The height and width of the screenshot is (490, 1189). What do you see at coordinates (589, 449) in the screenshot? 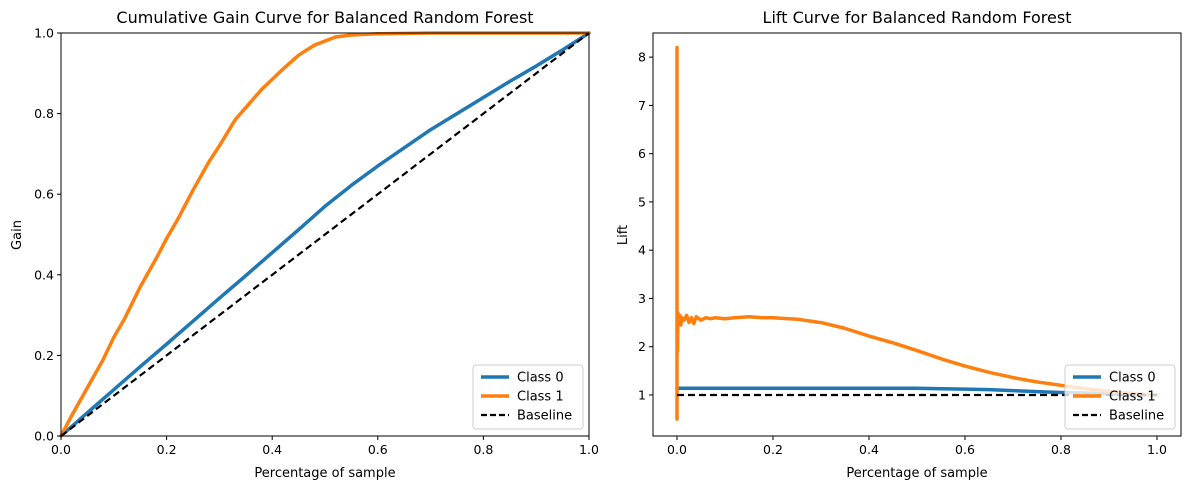
I see `gain-xtick-label: 1.0` at bounding box center [589, 449].